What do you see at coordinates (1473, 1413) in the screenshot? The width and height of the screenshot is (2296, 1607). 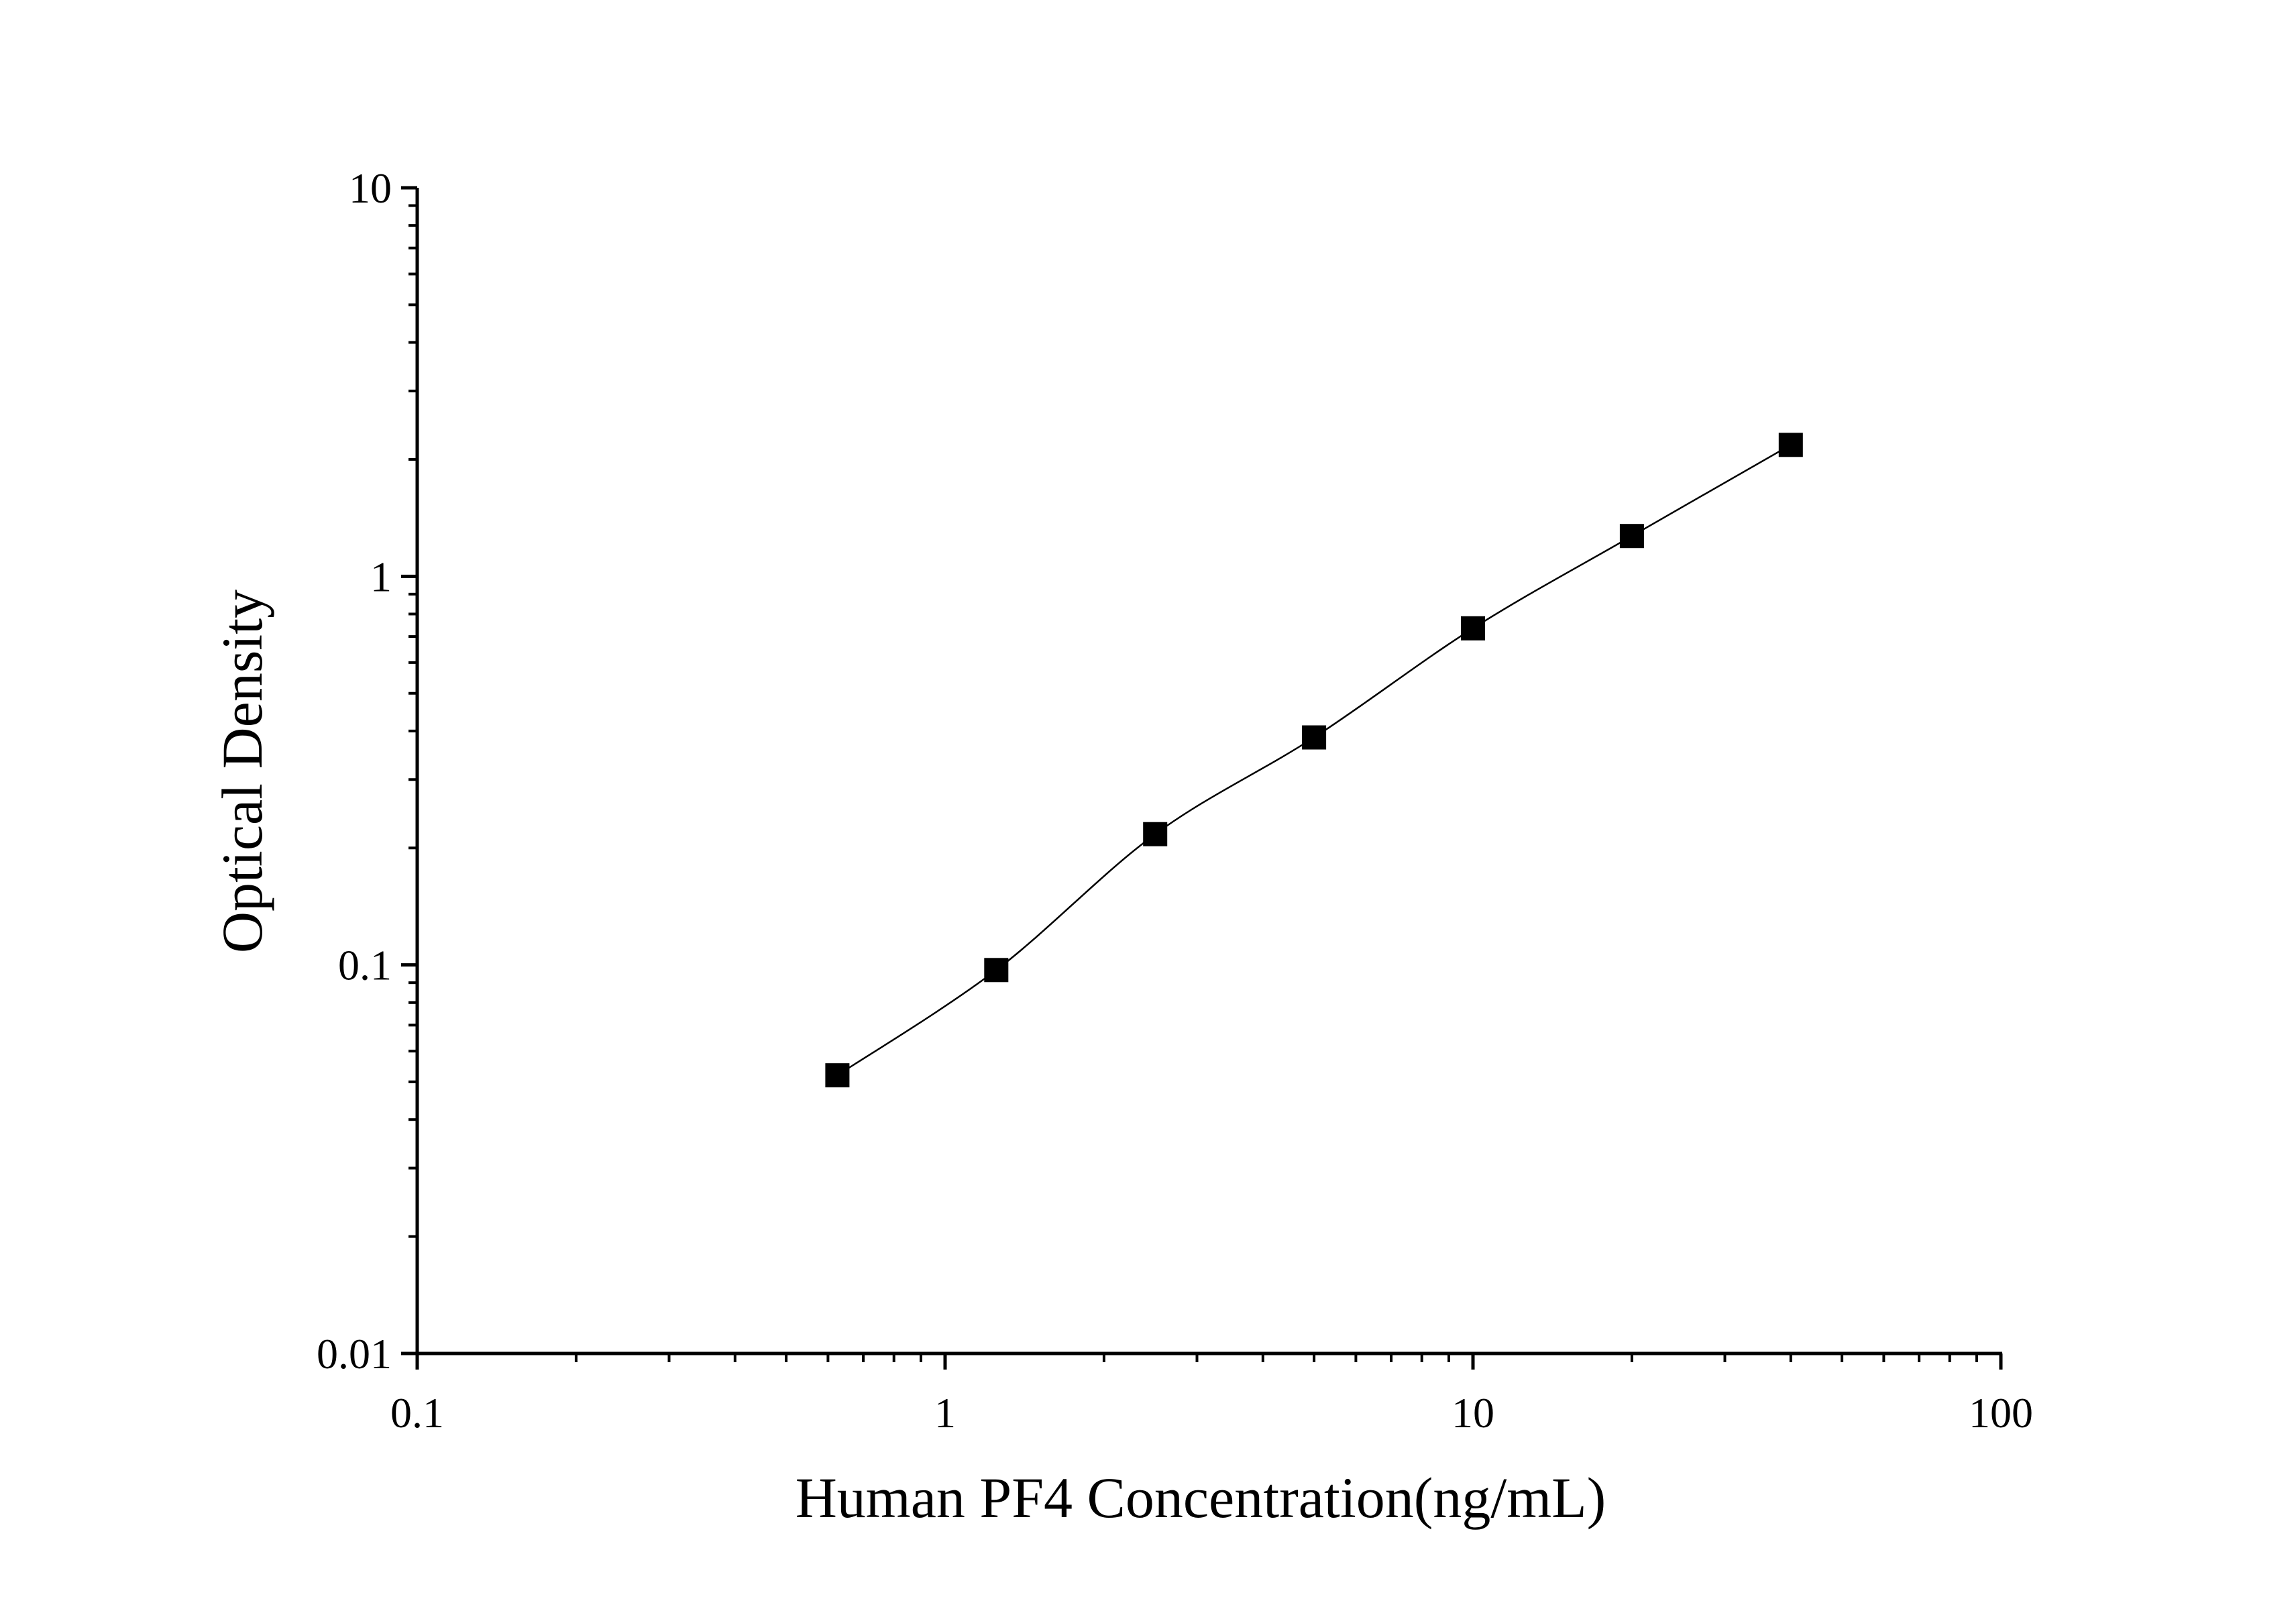 I see `x-tick-label: 10` at bounding box center [1473, 1413].